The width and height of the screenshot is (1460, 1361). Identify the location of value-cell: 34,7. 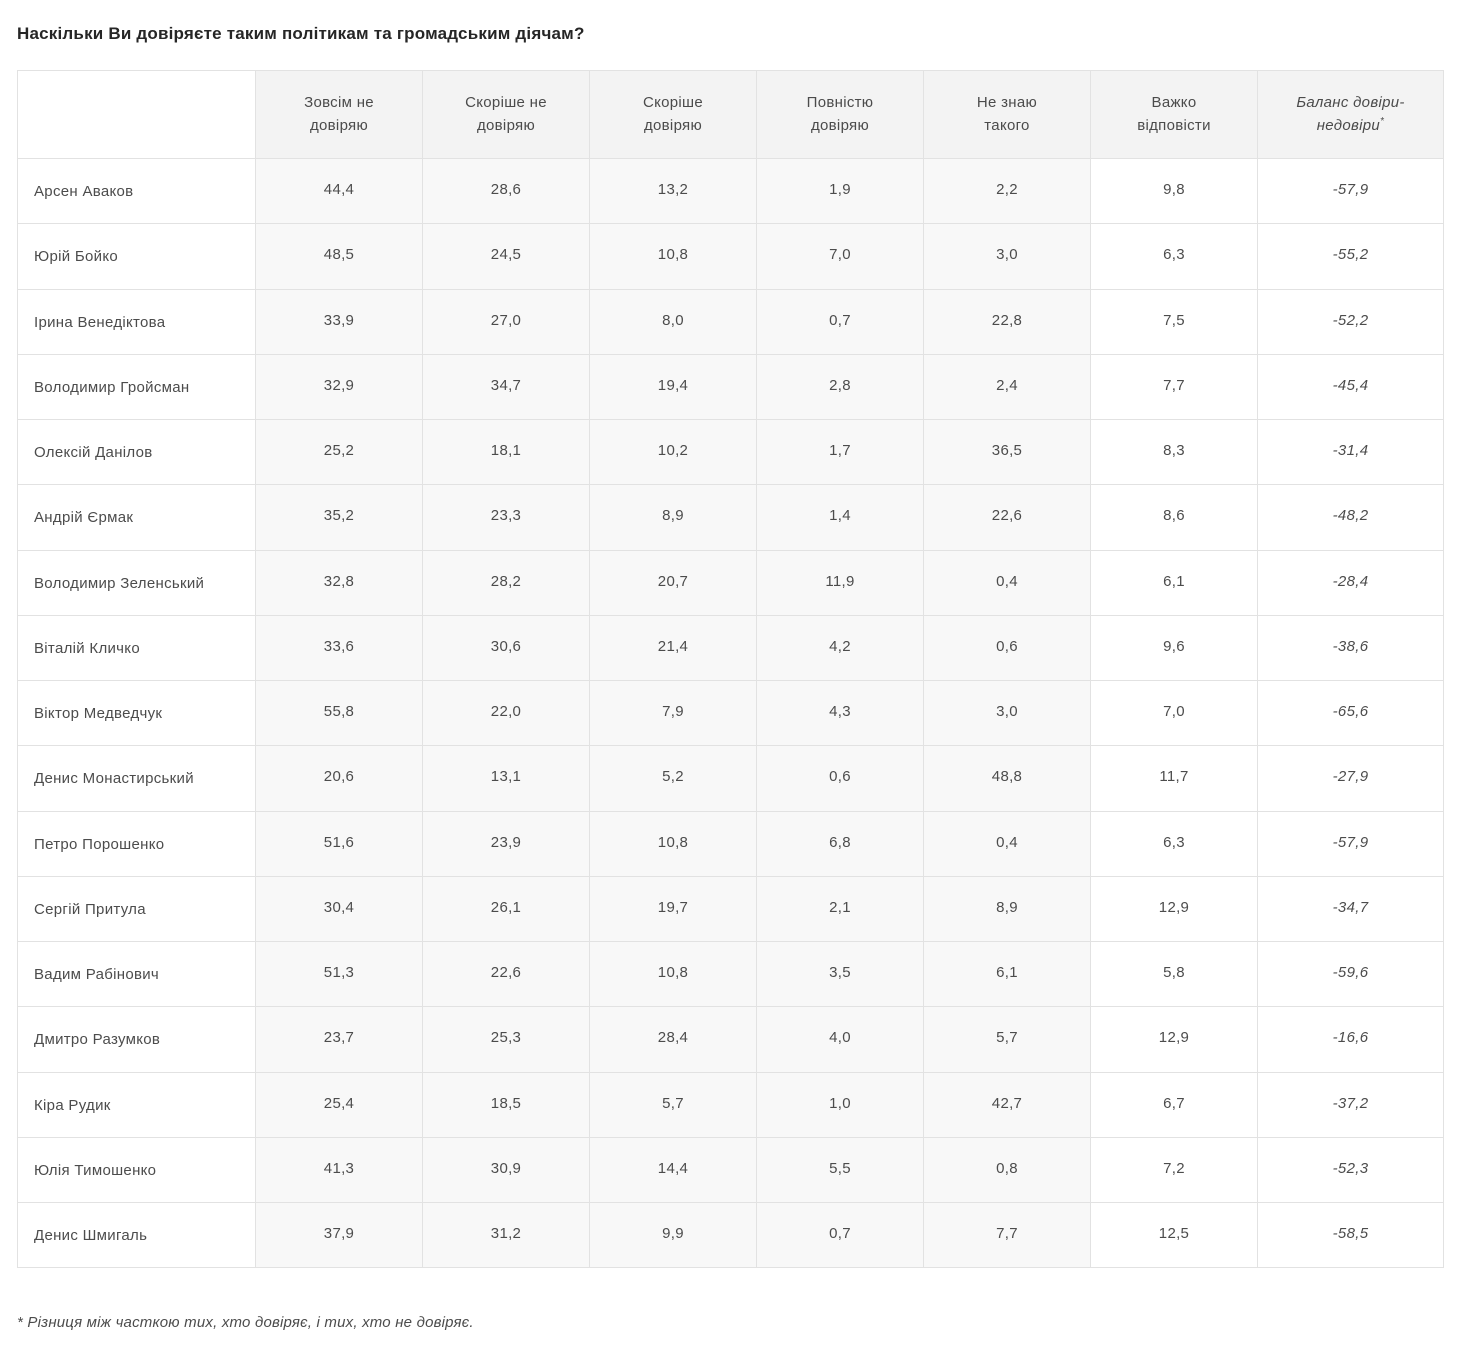
(506, 387).